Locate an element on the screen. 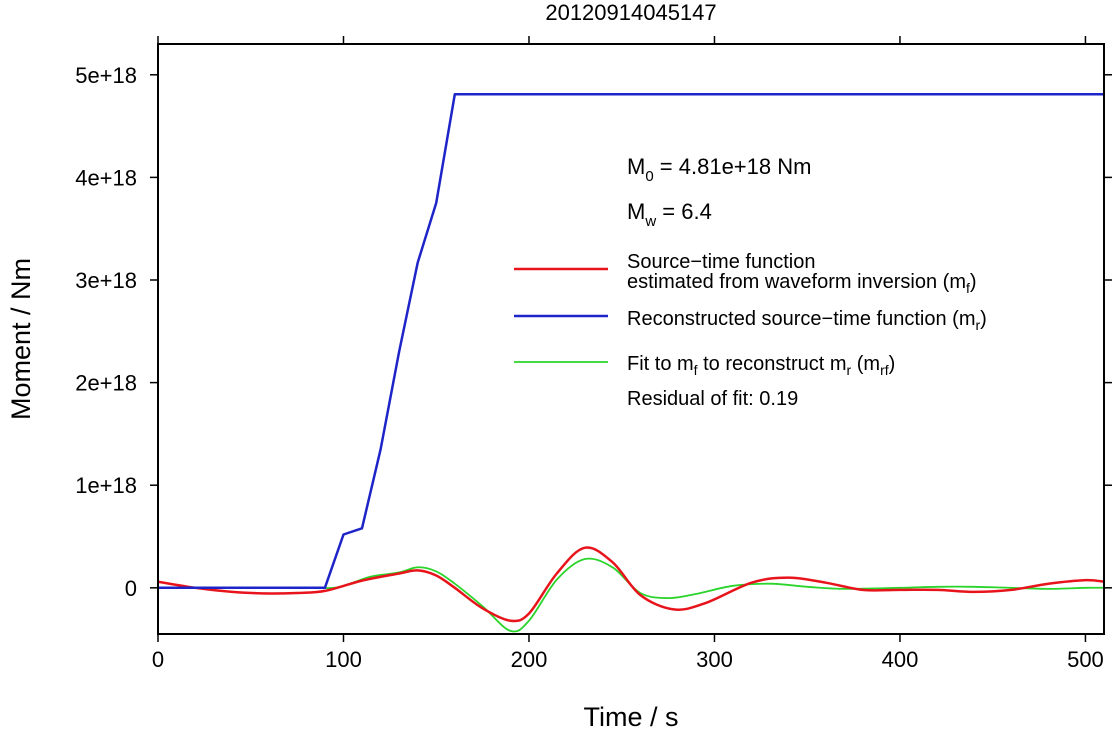  x-tick-label: 300 is located at coordinates (714, 659).